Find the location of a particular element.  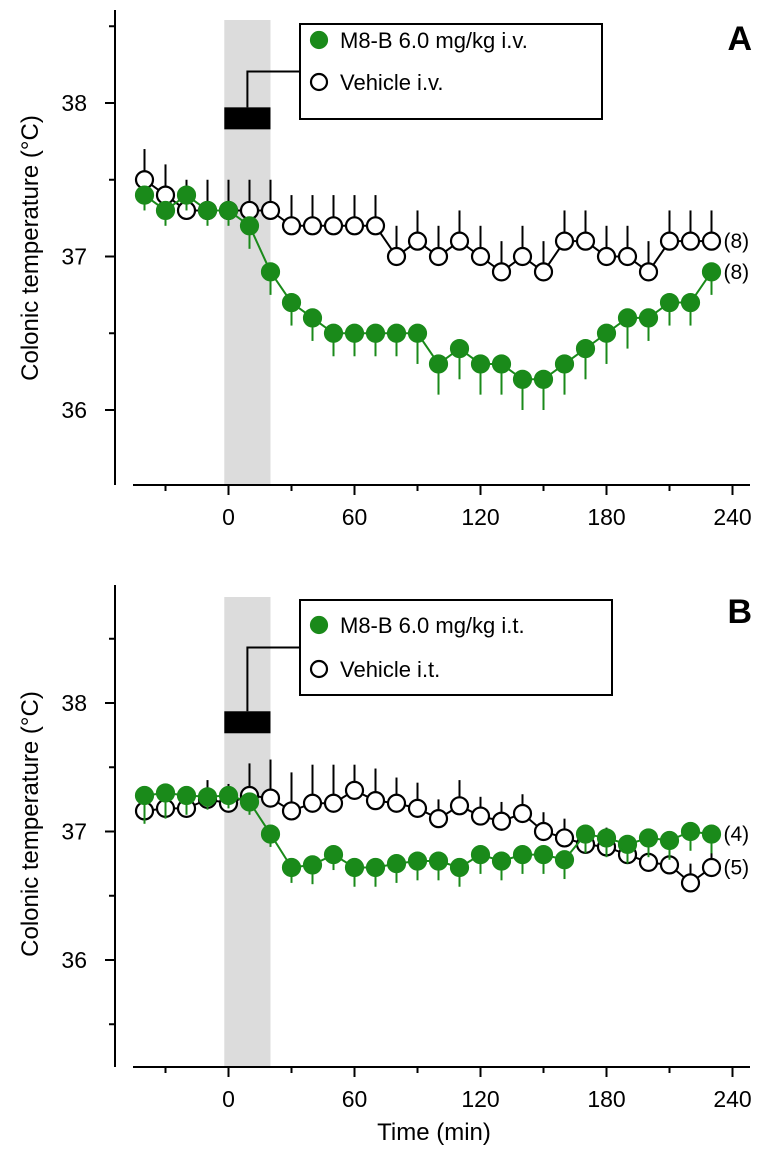

sample-size-label: (4) is located at coordinates (737, 834).